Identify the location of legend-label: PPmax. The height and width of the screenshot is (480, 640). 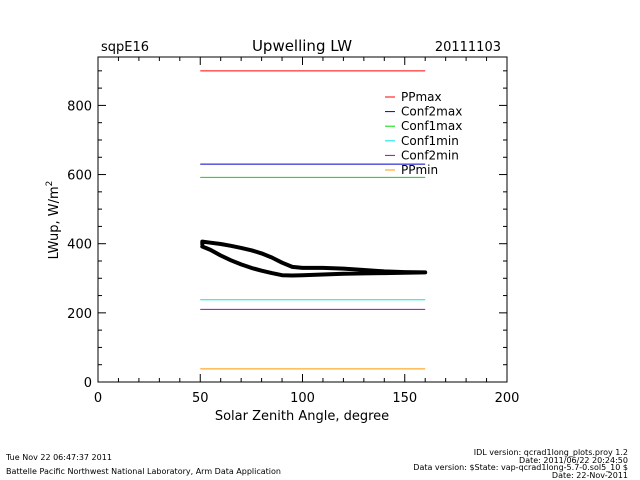
(421, 97).